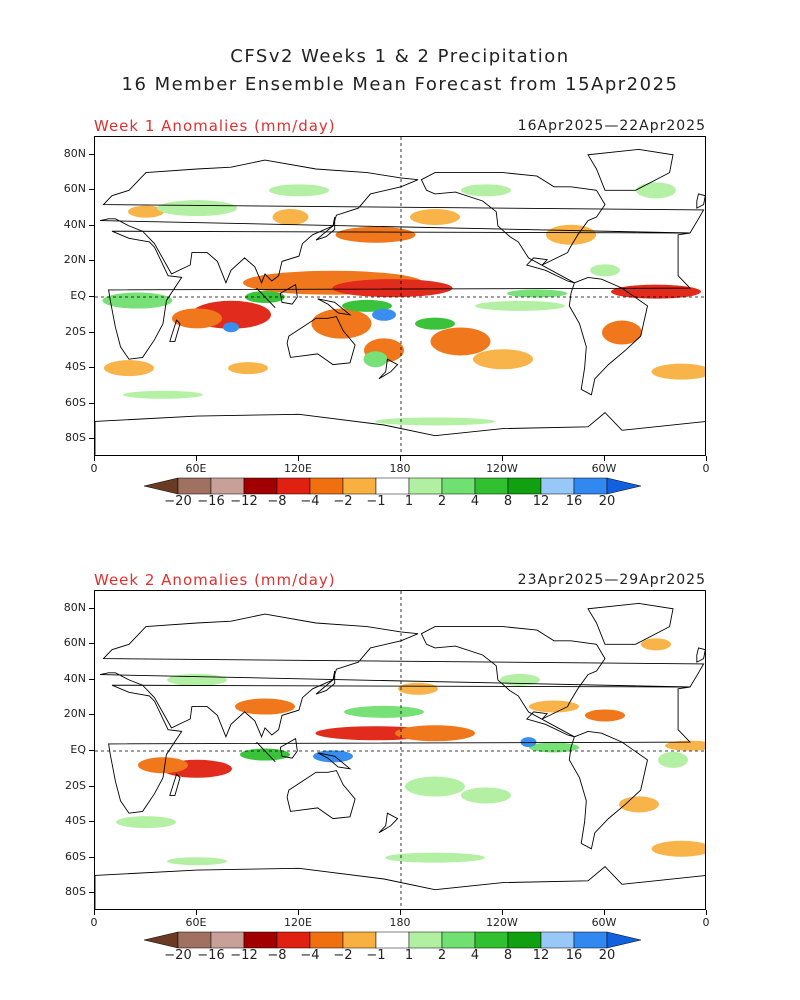 This screenshot has height=1000, width=800. What do you see at coordinates (409, 501) in the screenshot?
I see `colorbar-label: 1` at bounding box center [409, 501].